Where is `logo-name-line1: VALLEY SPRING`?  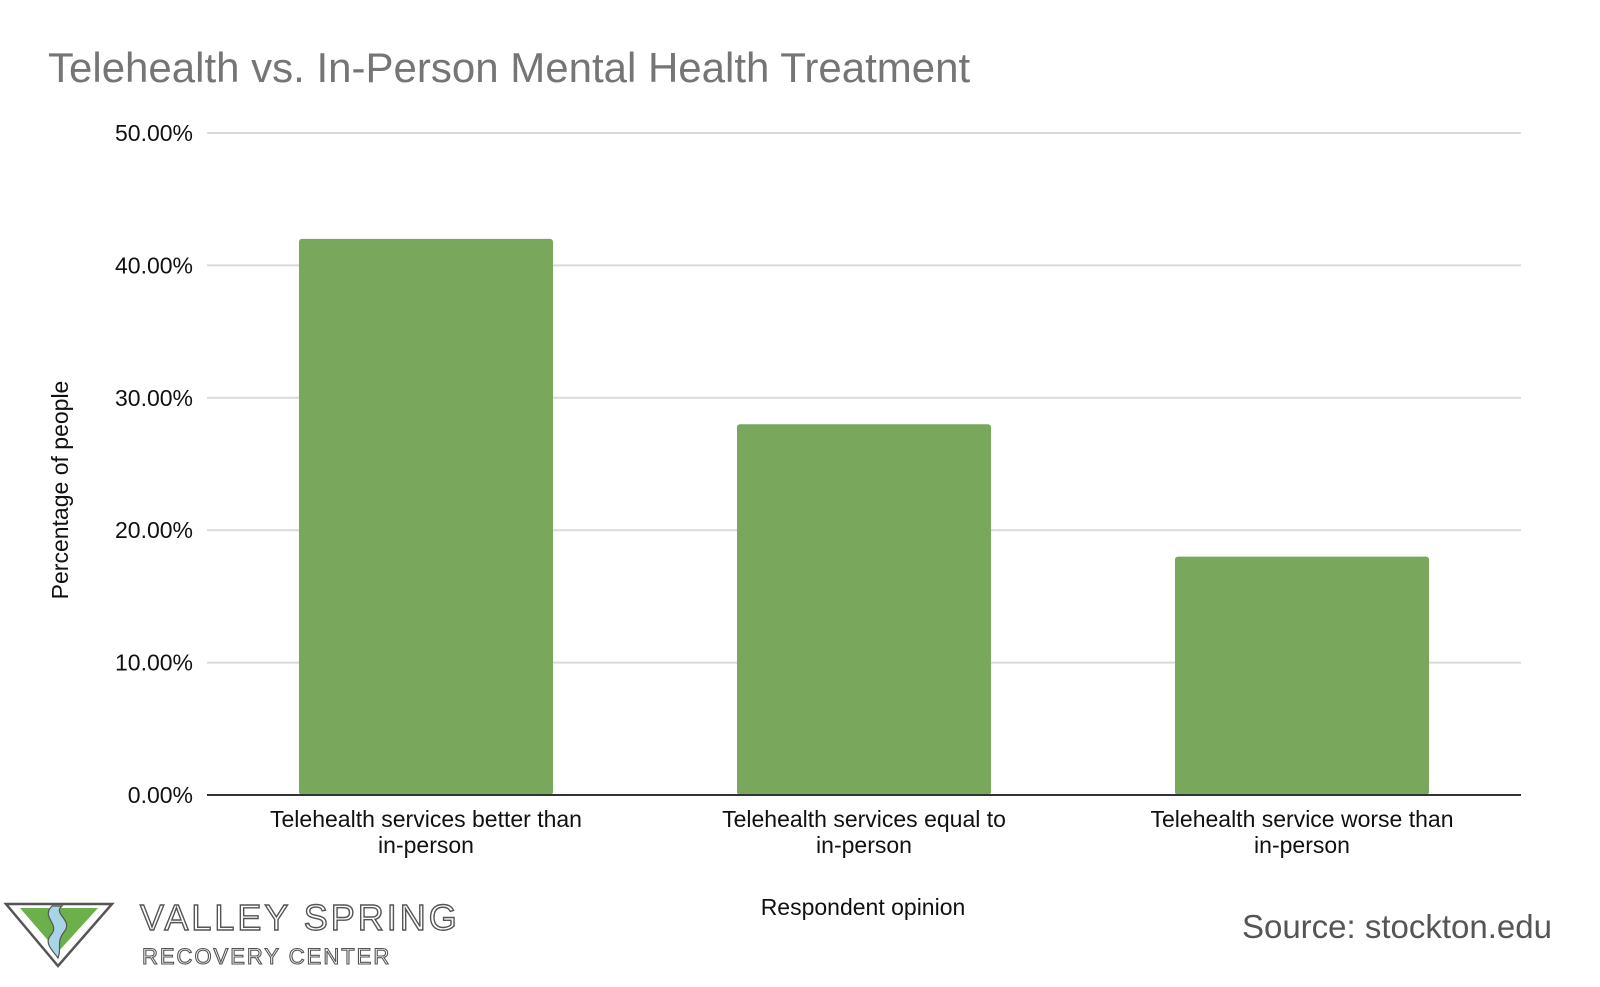
logo-name-line1: VALLEY SPRING is located at coordinates (300, 917).